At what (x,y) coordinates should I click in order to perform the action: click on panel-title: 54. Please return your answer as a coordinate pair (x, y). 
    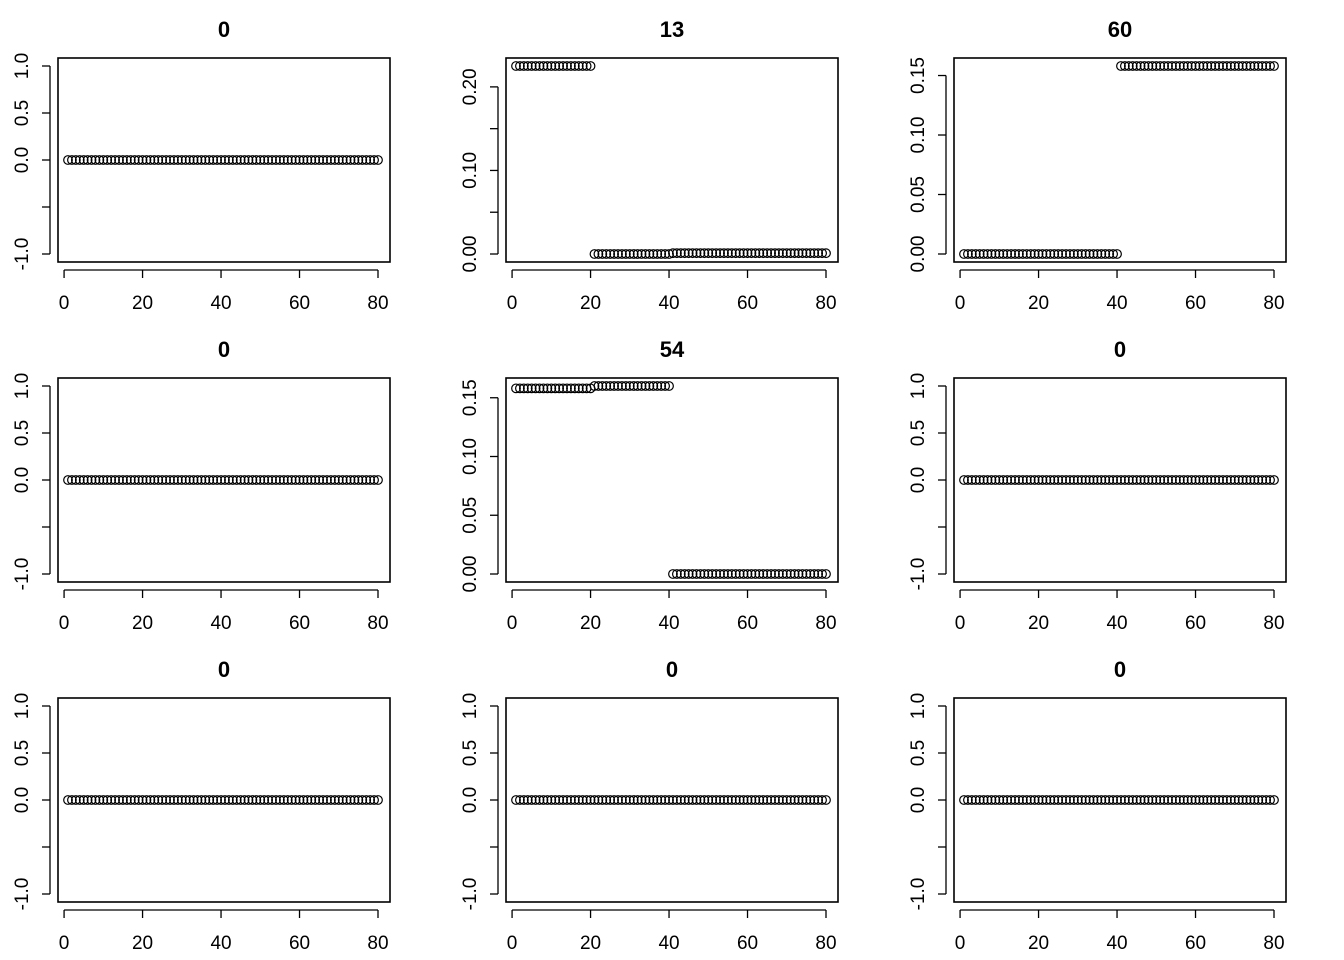
    Looking at the image, I should click on (672, 349).